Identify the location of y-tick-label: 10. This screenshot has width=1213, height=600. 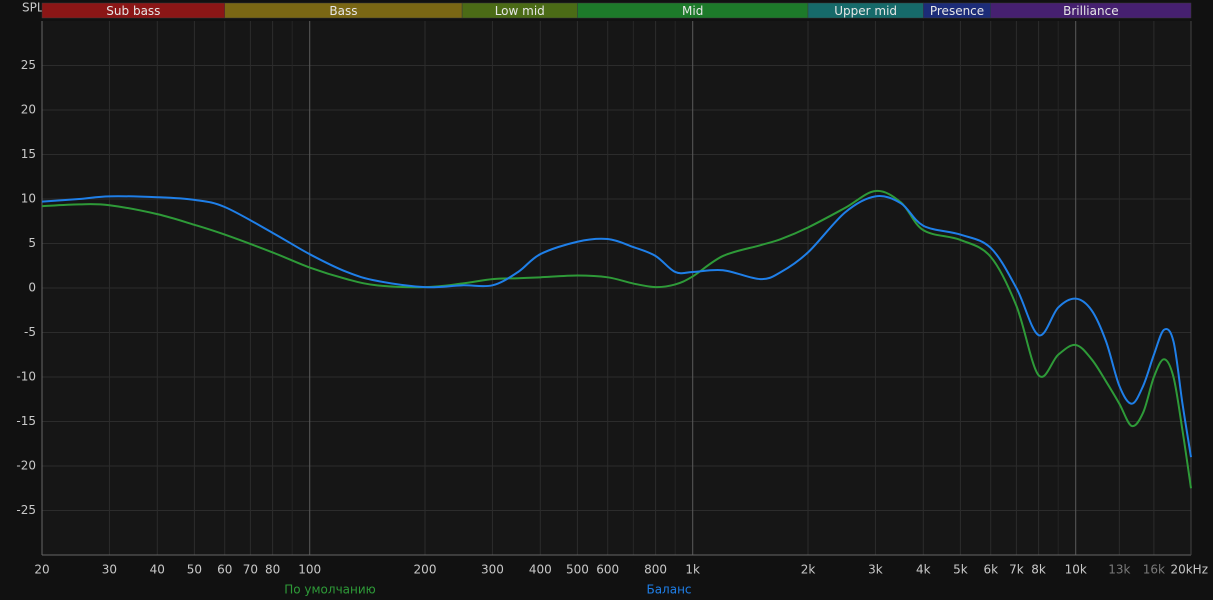
(28, 199).